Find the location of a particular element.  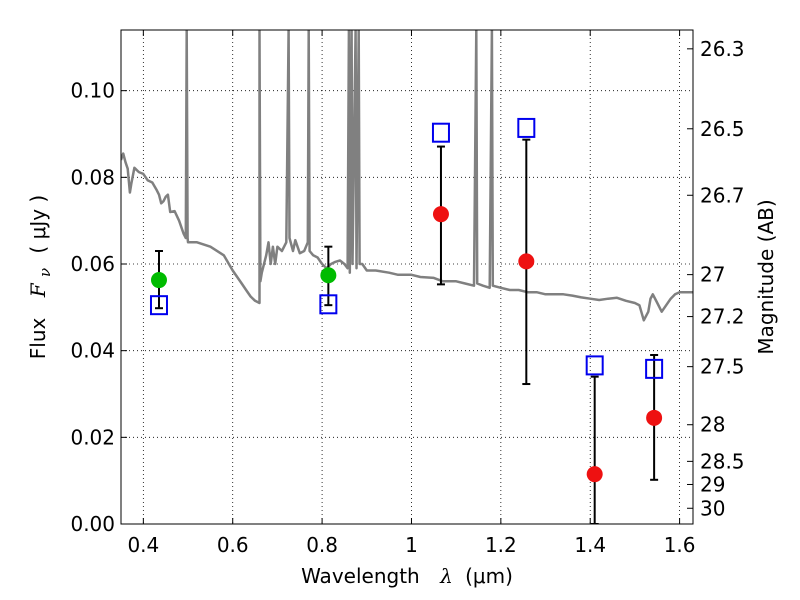

x-axis-label-symbol: λ is located at coordinates (446, 576).